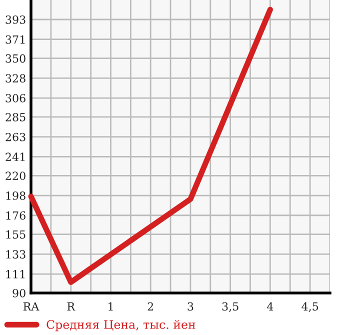  Describe the element at coordinates (110, 306) in the screenshot. I see `x-tick-label: 1` at that location.